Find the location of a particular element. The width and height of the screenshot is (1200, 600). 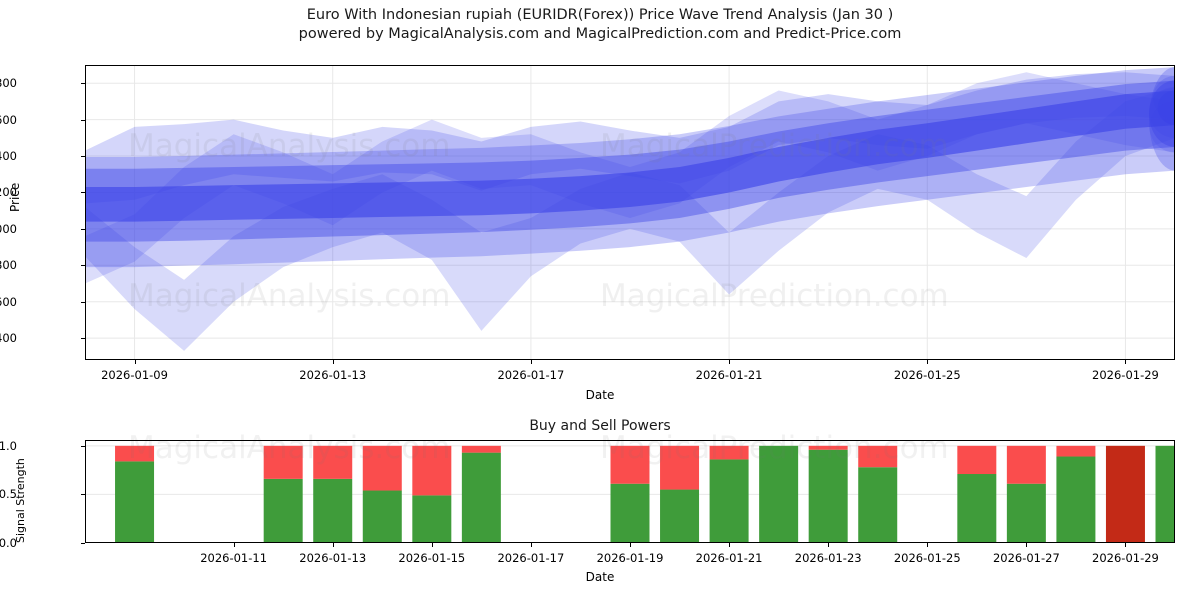

signal-bars is located at coordinates (645, 494).